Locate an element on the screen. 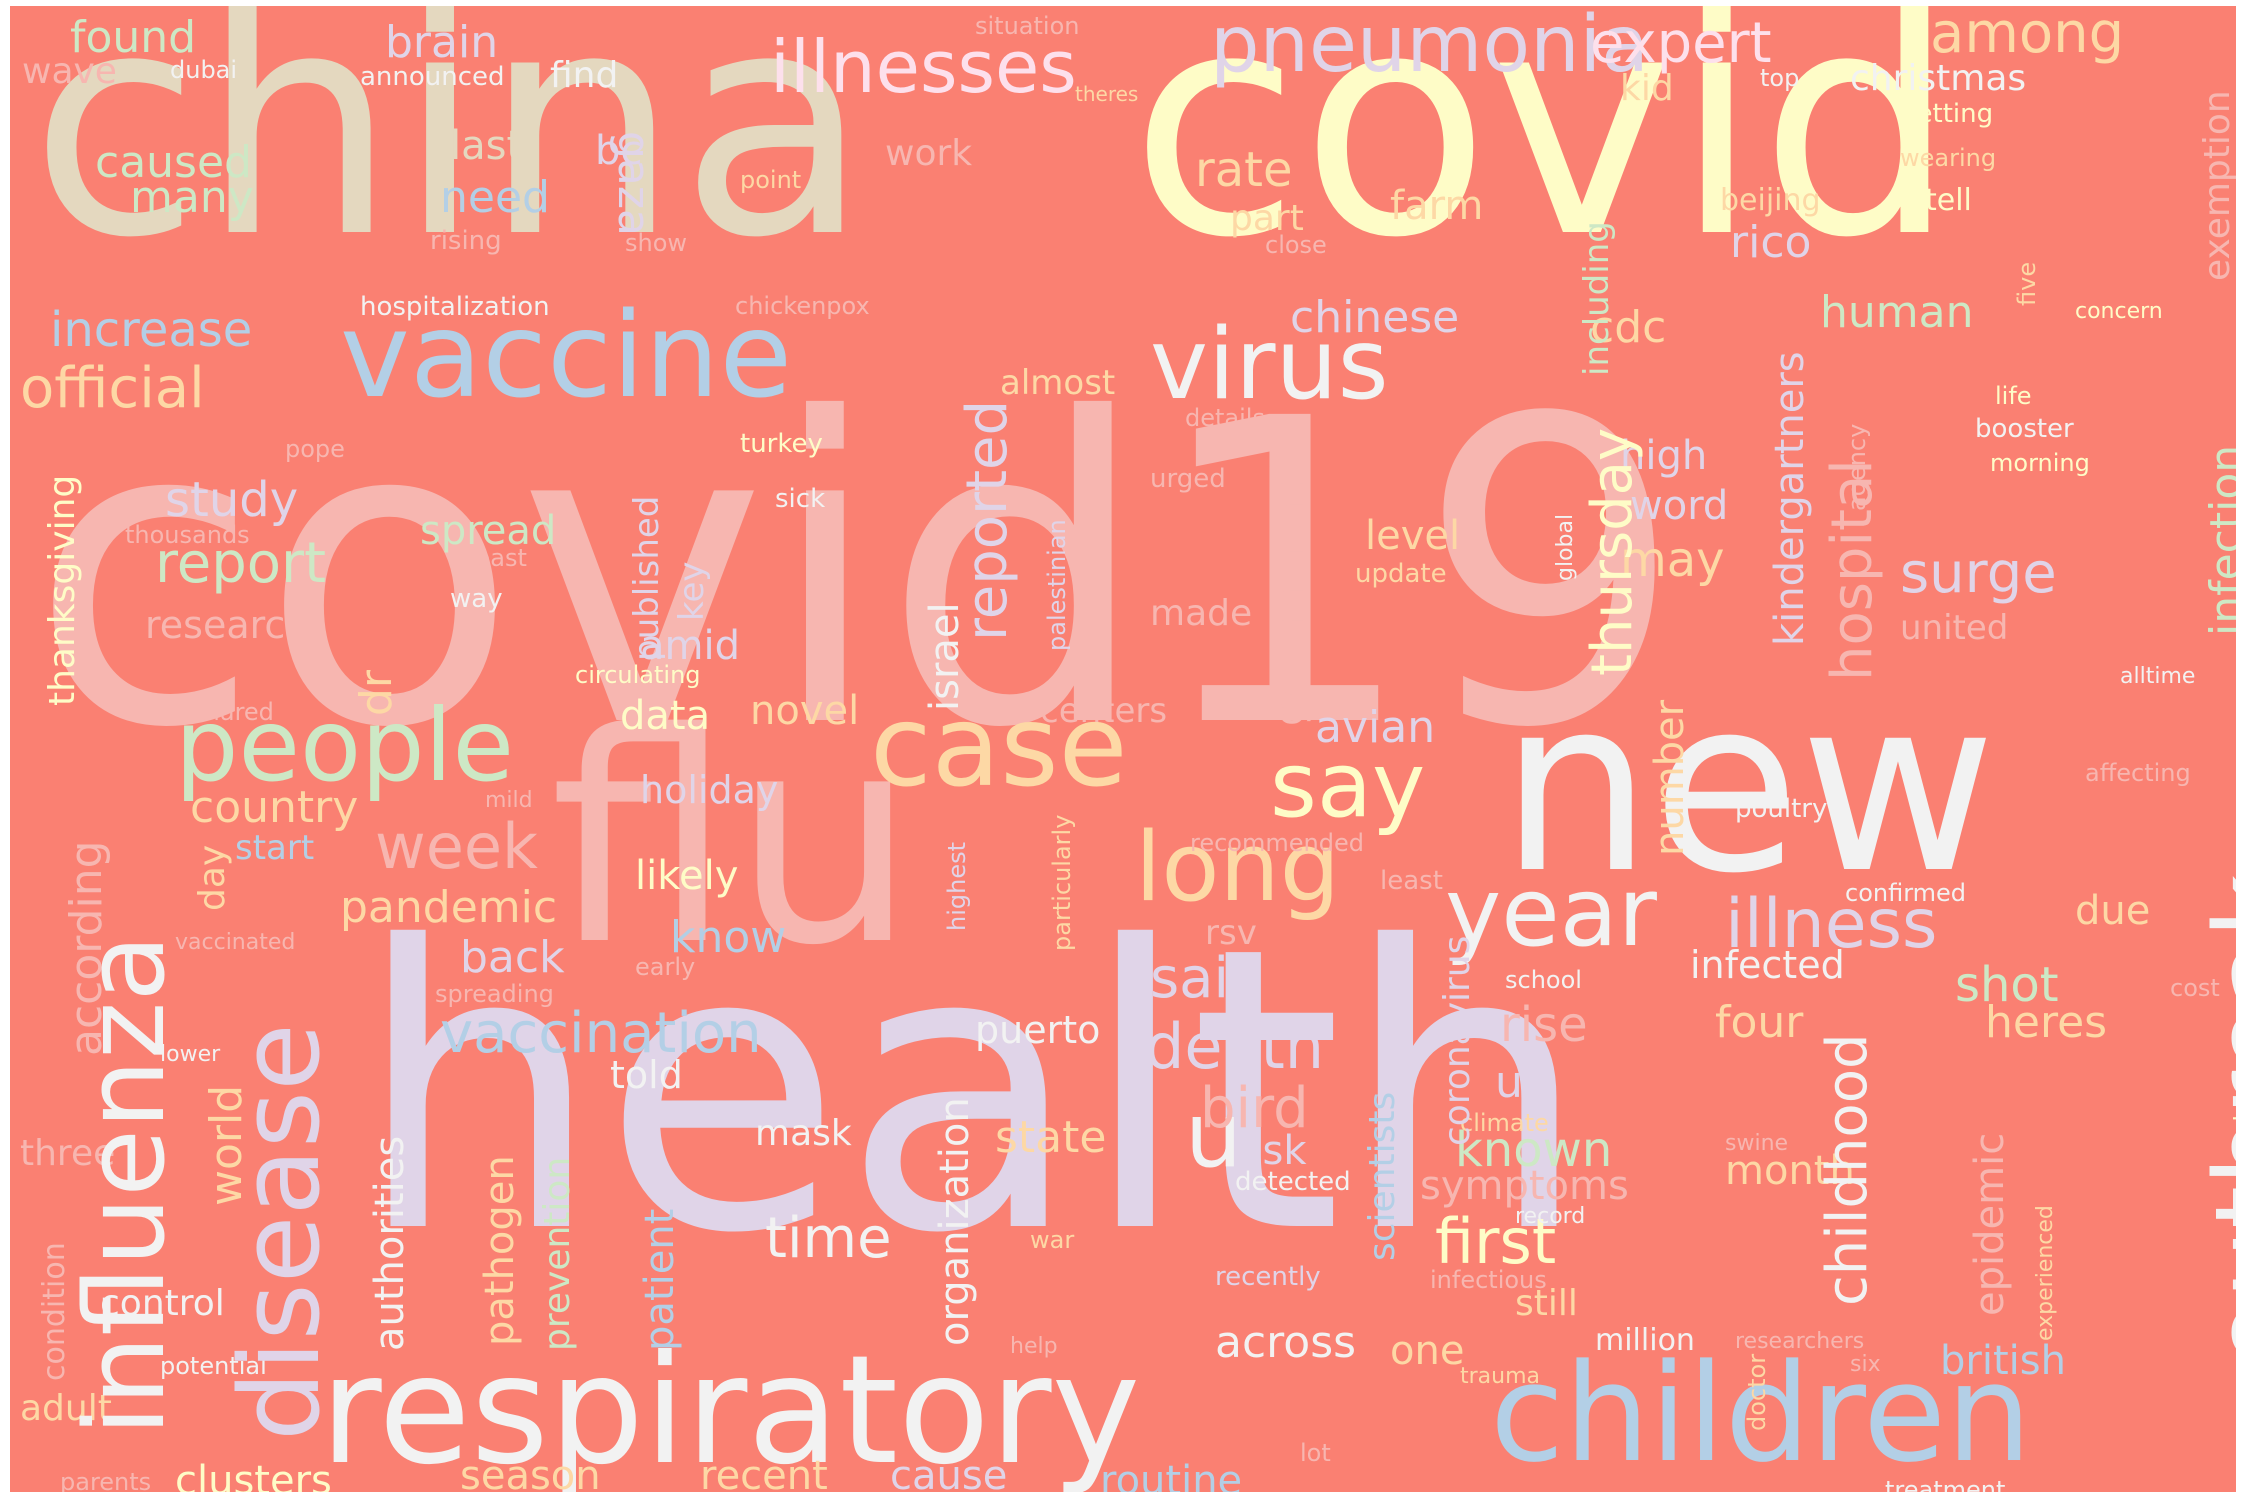 This screenshot has height=1502, width=2246. word-month: month is located at coordinates (1790, 1171).